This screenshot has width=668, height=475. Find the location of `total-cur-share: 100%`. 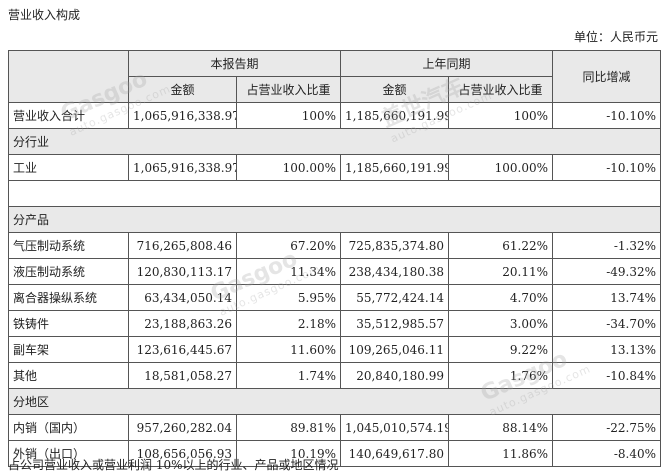

total-cur-share: 100% is located at coordinates (288, 115).